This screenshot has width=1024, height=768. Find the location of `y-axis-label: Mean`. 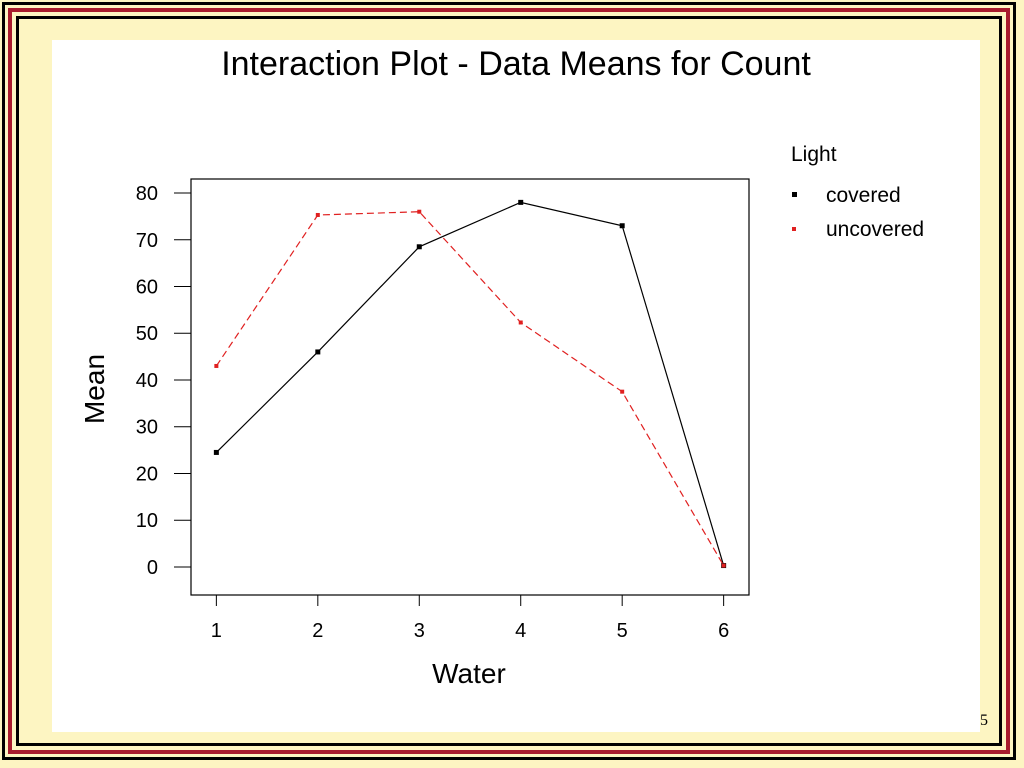

y-axis-label: Mean is located at coordinates (94, 389).